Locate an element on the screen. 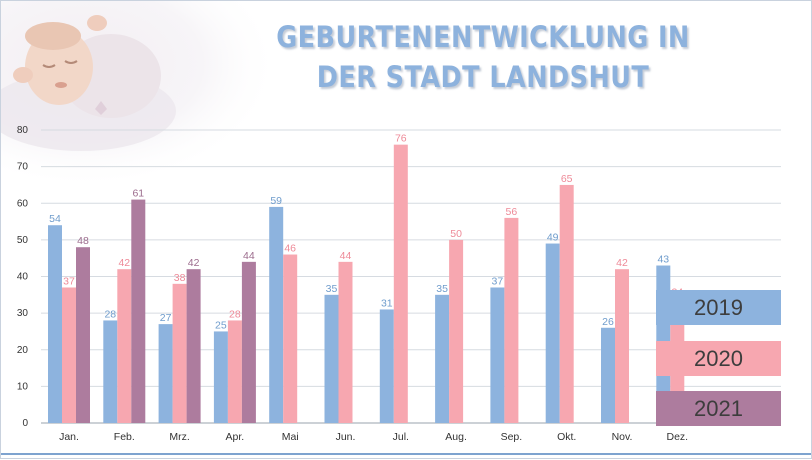  y-tick-label: 10 is located at coordinates (23, 386).